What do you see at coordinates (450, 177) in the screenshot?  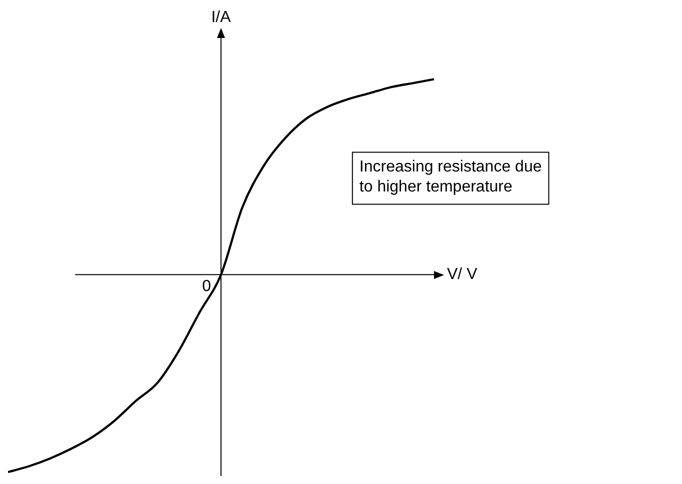 I see `annotation: Increasing resistance due to higher temperature` at bounding box center [450, 177].